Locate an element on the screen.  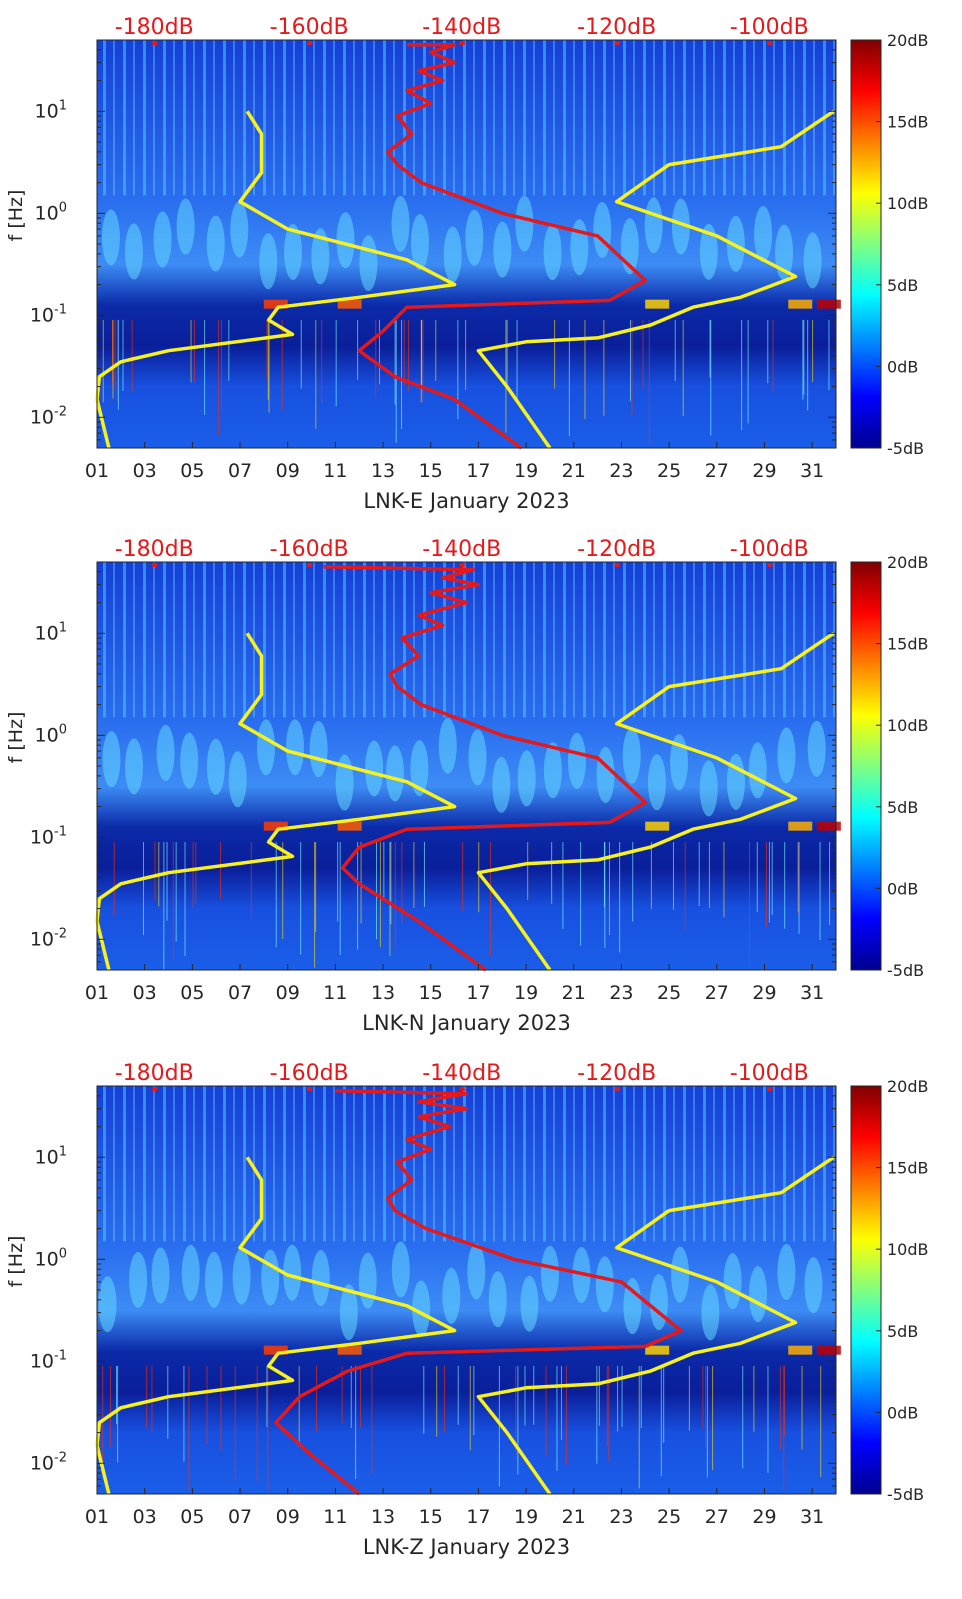
y-tick-exponent: -2 is located at coordinates (60, 933).